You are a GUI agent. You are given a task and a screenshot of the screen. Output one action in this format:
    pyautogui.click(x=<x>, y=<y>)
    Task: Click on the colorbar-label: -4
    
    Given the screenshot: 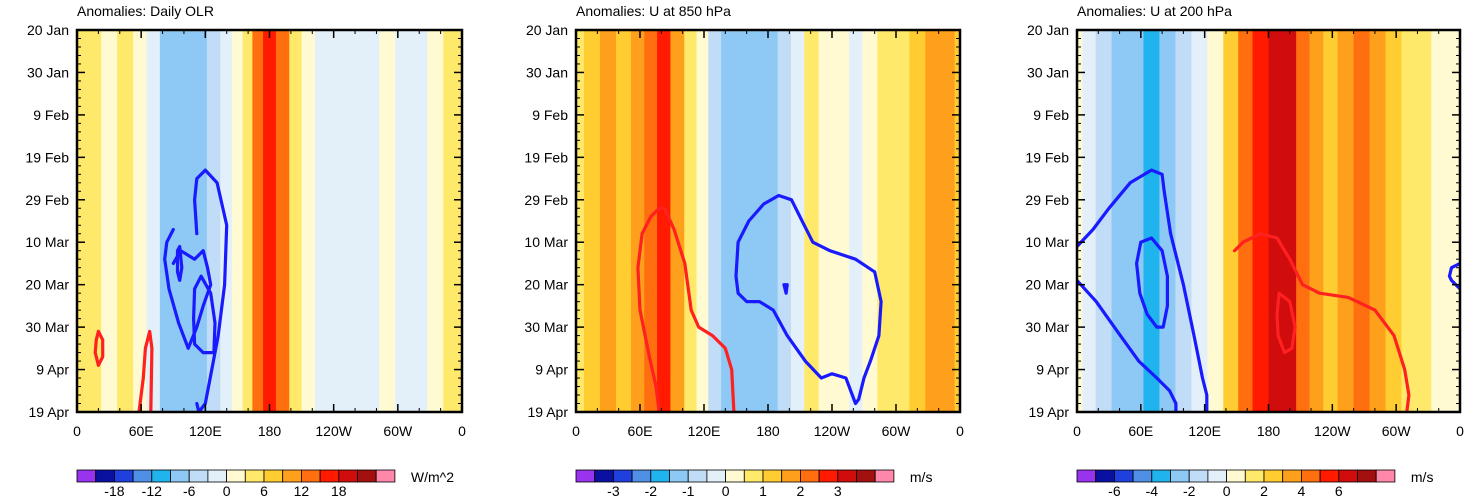 What is the action you would take?
    pyautogui.click(x=1152, y=490)
    